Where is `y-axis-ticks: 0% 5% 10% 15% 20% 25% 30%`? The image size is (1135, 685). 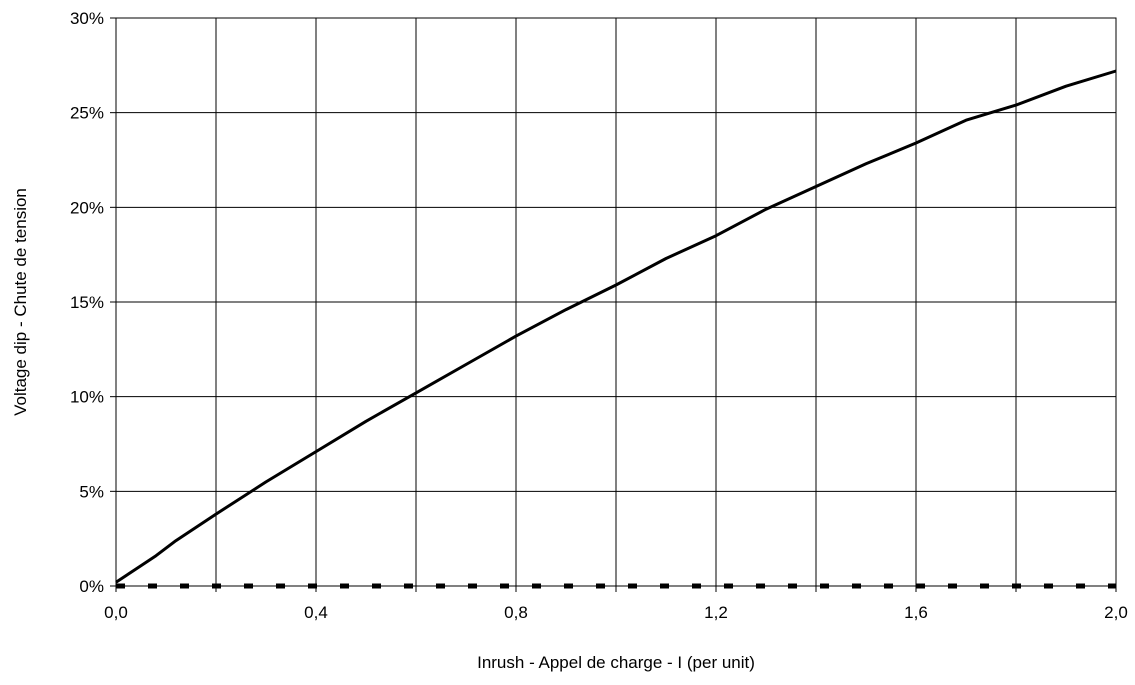
y-axis-ticks: 0% 5% 10% 15% 20% 25% 30% is located at coordinates (93, 302).